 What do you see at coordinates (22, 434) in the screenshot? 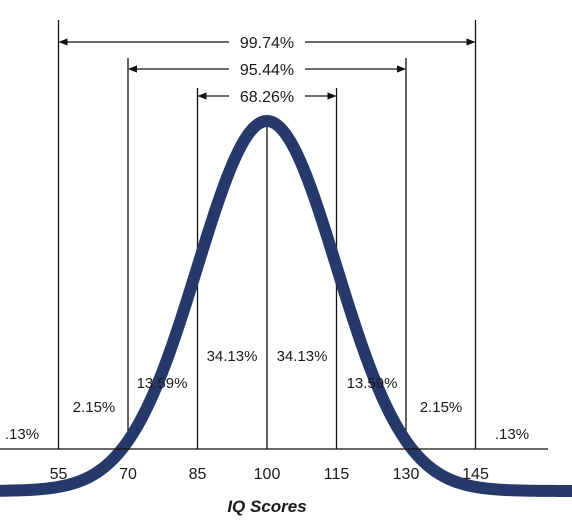
I see `region-label-0: .13%` at bounding box center [22, 434].